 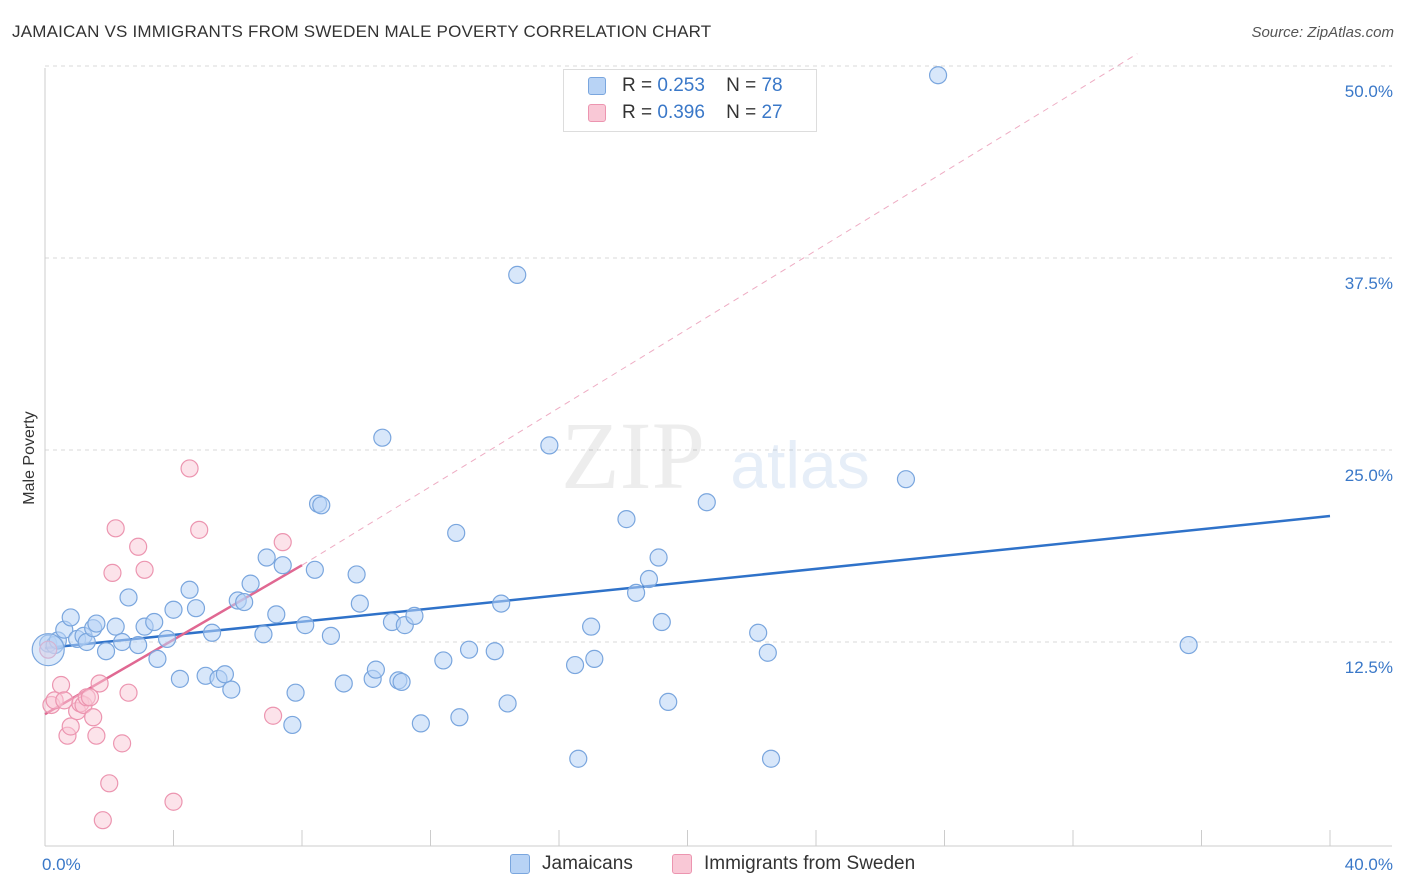 What do you see at coordinates (520, 864) in the screenshot?
I see `legend-swatch-jamaicans` at bounding box center [520, 864].